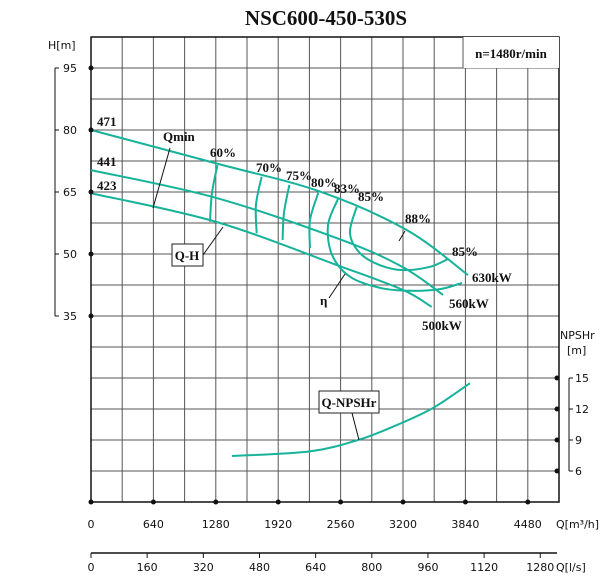 The width and height of the screenshot is (611, 587). Describe the element at coordinates (371, 196) in the screenshot. I see `eff-label-85: 85%` at that location.